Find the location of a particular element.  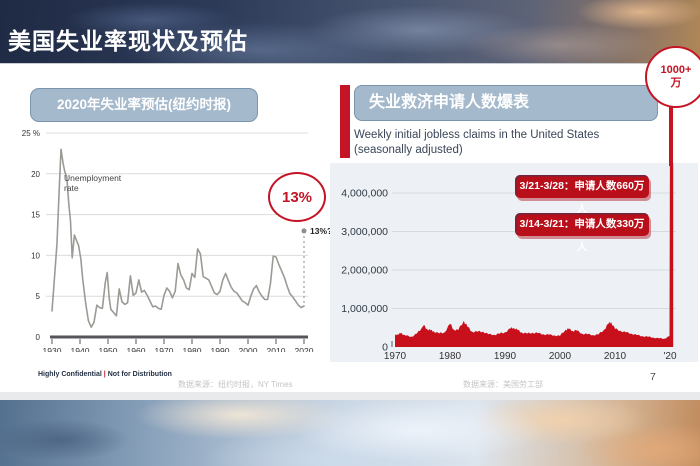

y-axis-label: 1,000,000 is located at coordinates (364, 309).